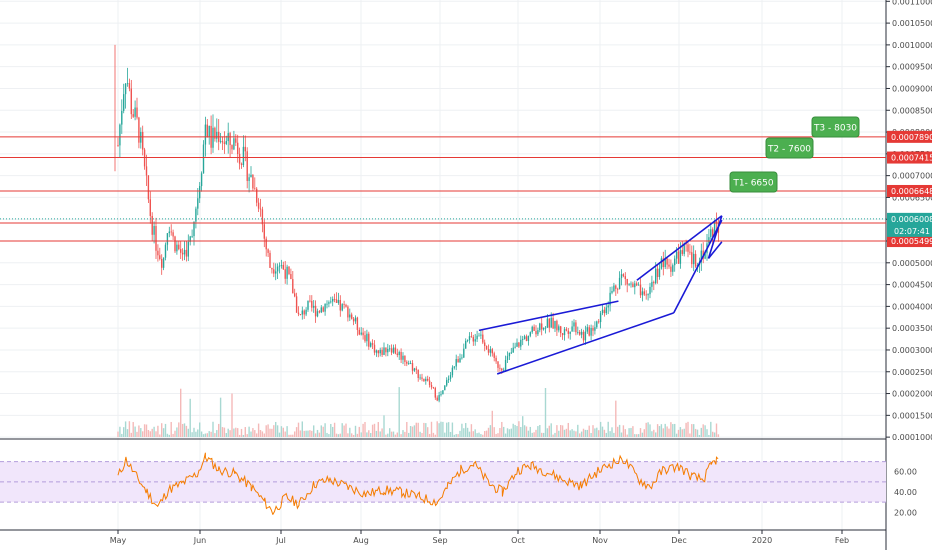 The image size is (932, 550). What do you see at coordinates (911, 191) in the screenshot?
I see `level-label: 0.0006648` at bounding box center [911, 191].